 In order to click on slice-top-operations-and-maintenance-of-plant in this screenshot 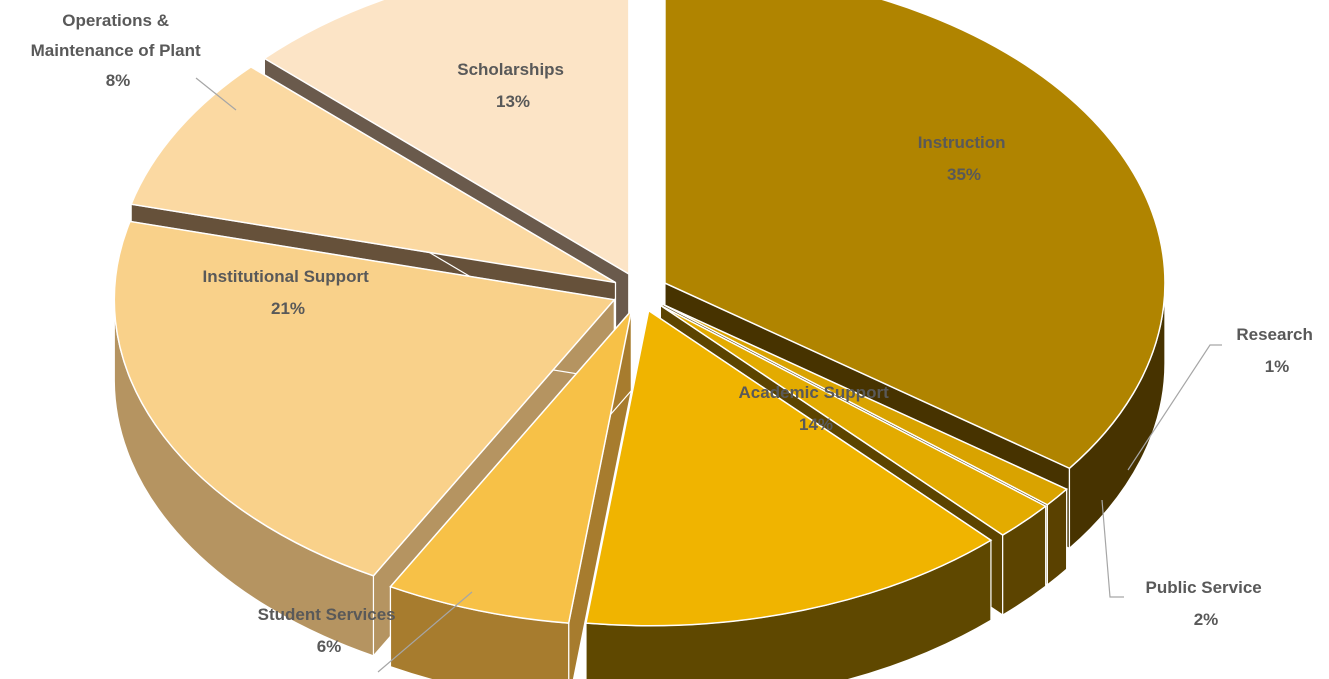, I will do `click(373, 175)`.